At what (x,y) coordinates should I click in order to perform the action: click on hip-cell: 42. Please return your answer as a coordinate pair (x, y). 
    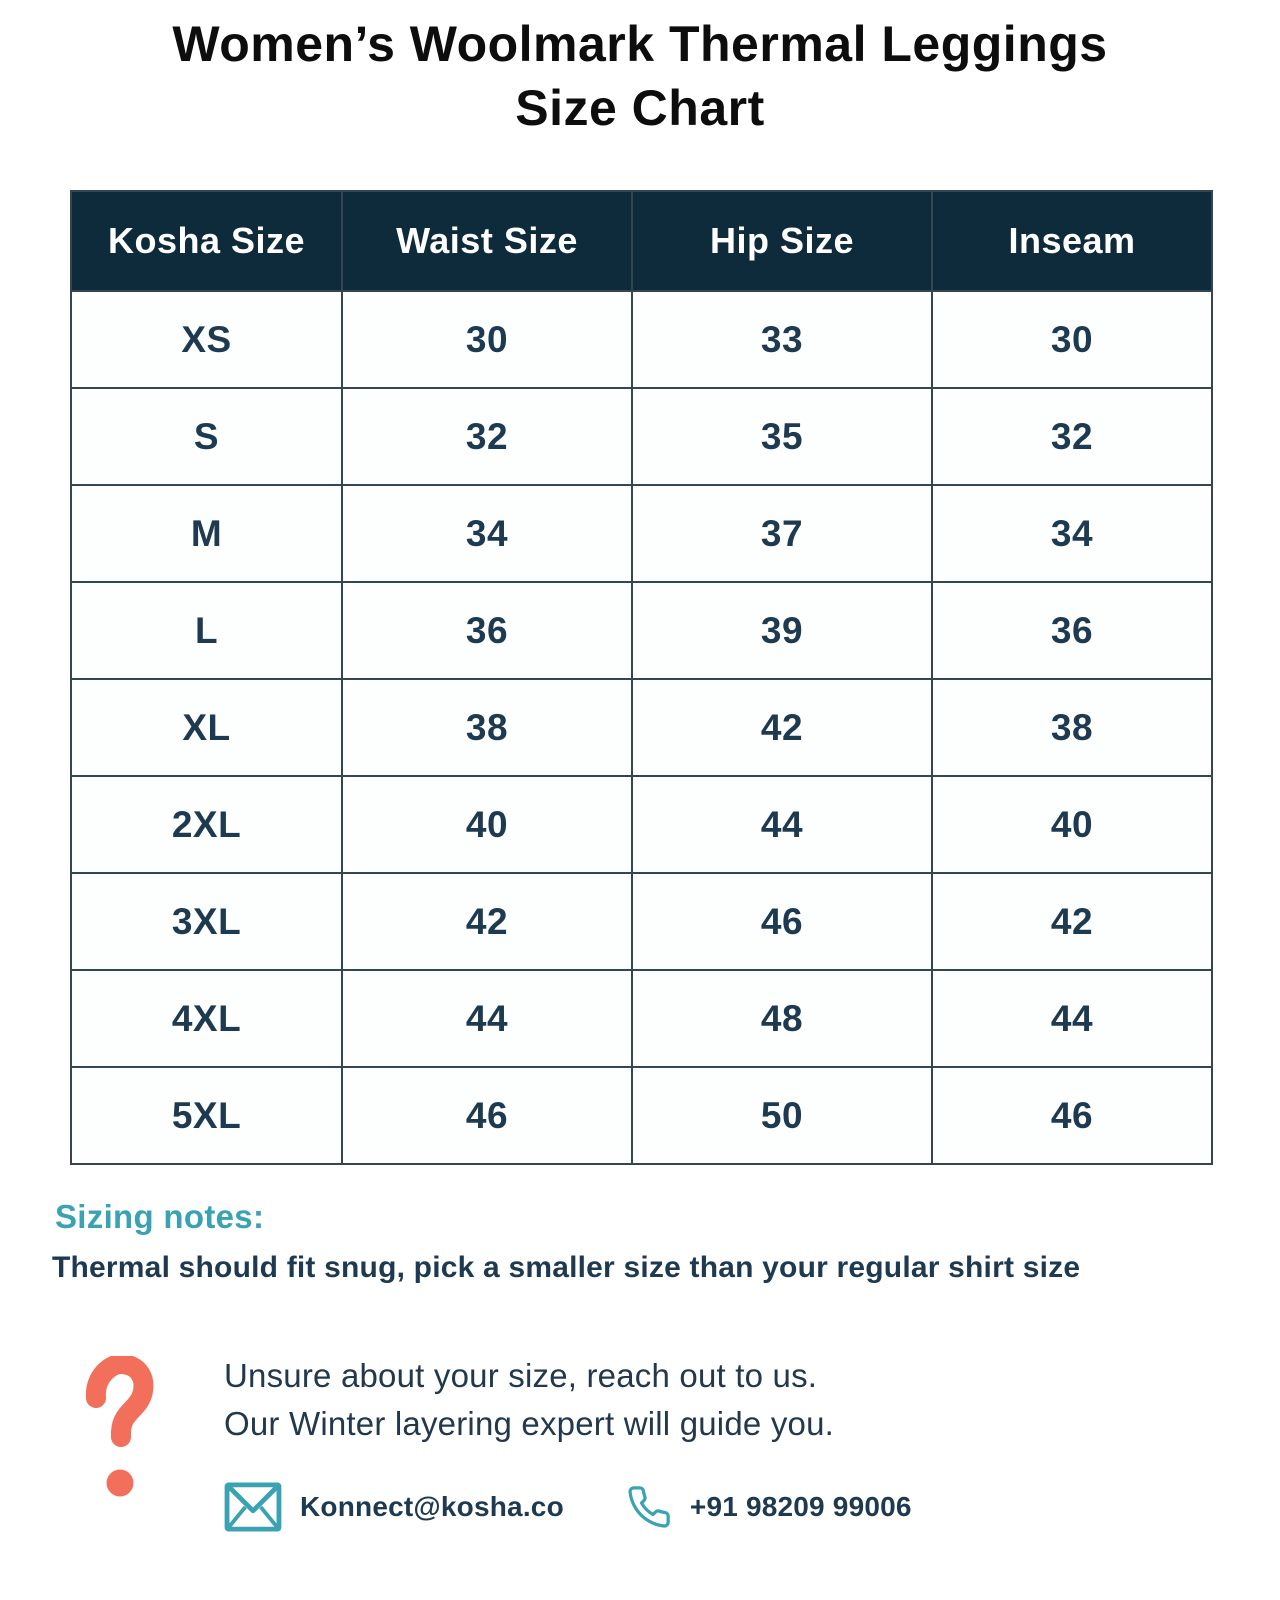
    Looking at the image, I should click on (782, 727).